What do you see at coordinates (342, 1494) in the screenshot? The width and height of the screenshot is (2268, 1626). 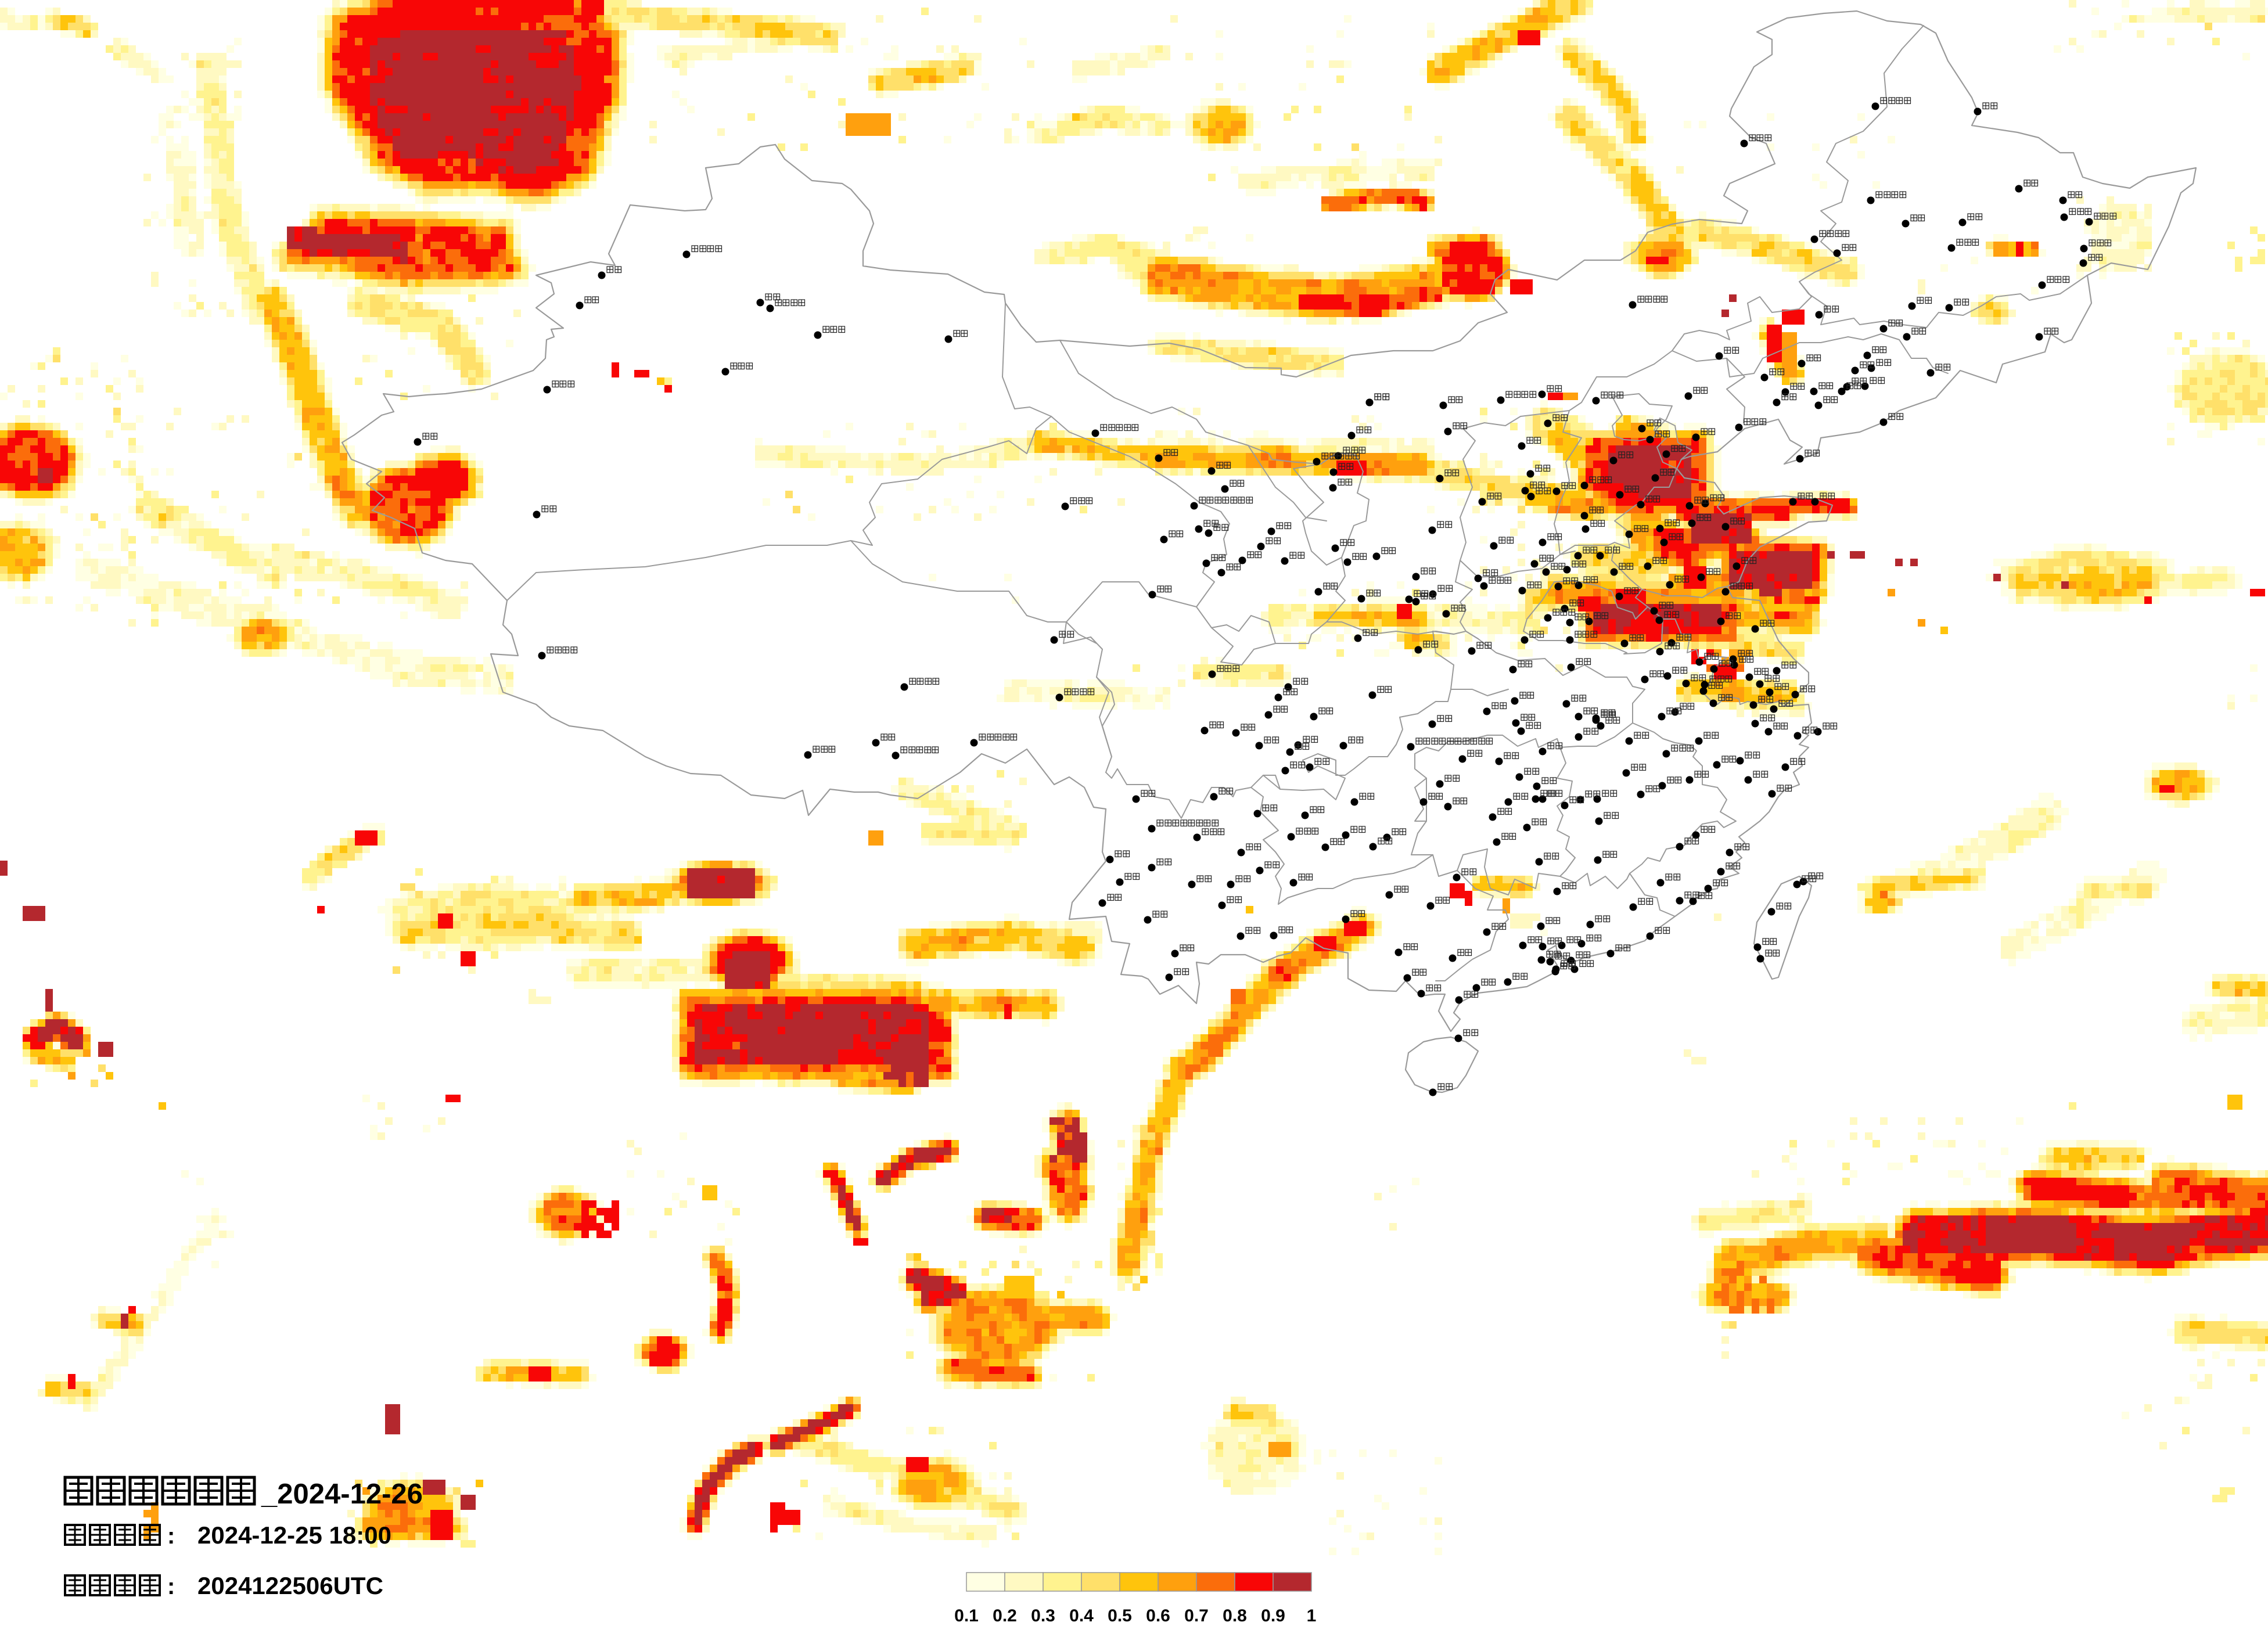 I see `svg-text: _2024-12-26` at bounding box center [342, 1494].